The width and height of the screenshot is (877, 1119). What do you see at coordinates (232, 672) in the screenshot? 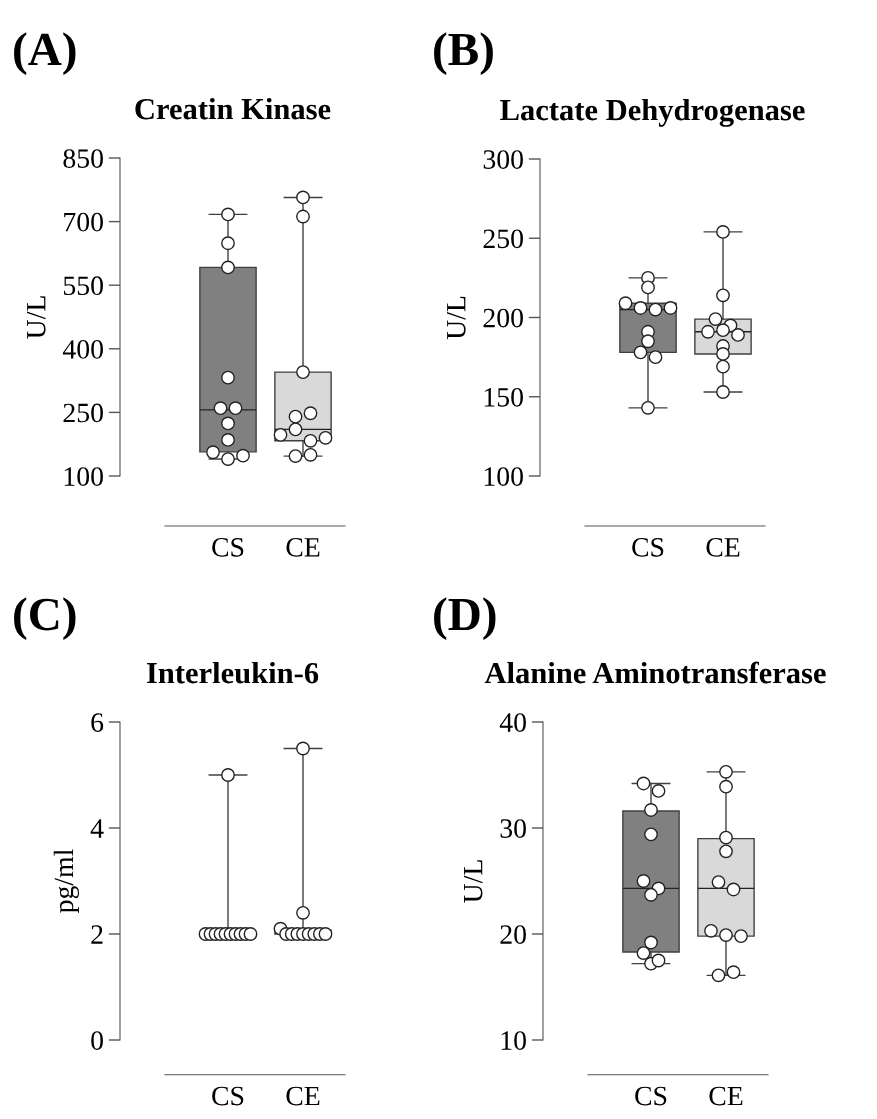
I see `chart-title: Interleukin-6` at bounding box center [232, 672].